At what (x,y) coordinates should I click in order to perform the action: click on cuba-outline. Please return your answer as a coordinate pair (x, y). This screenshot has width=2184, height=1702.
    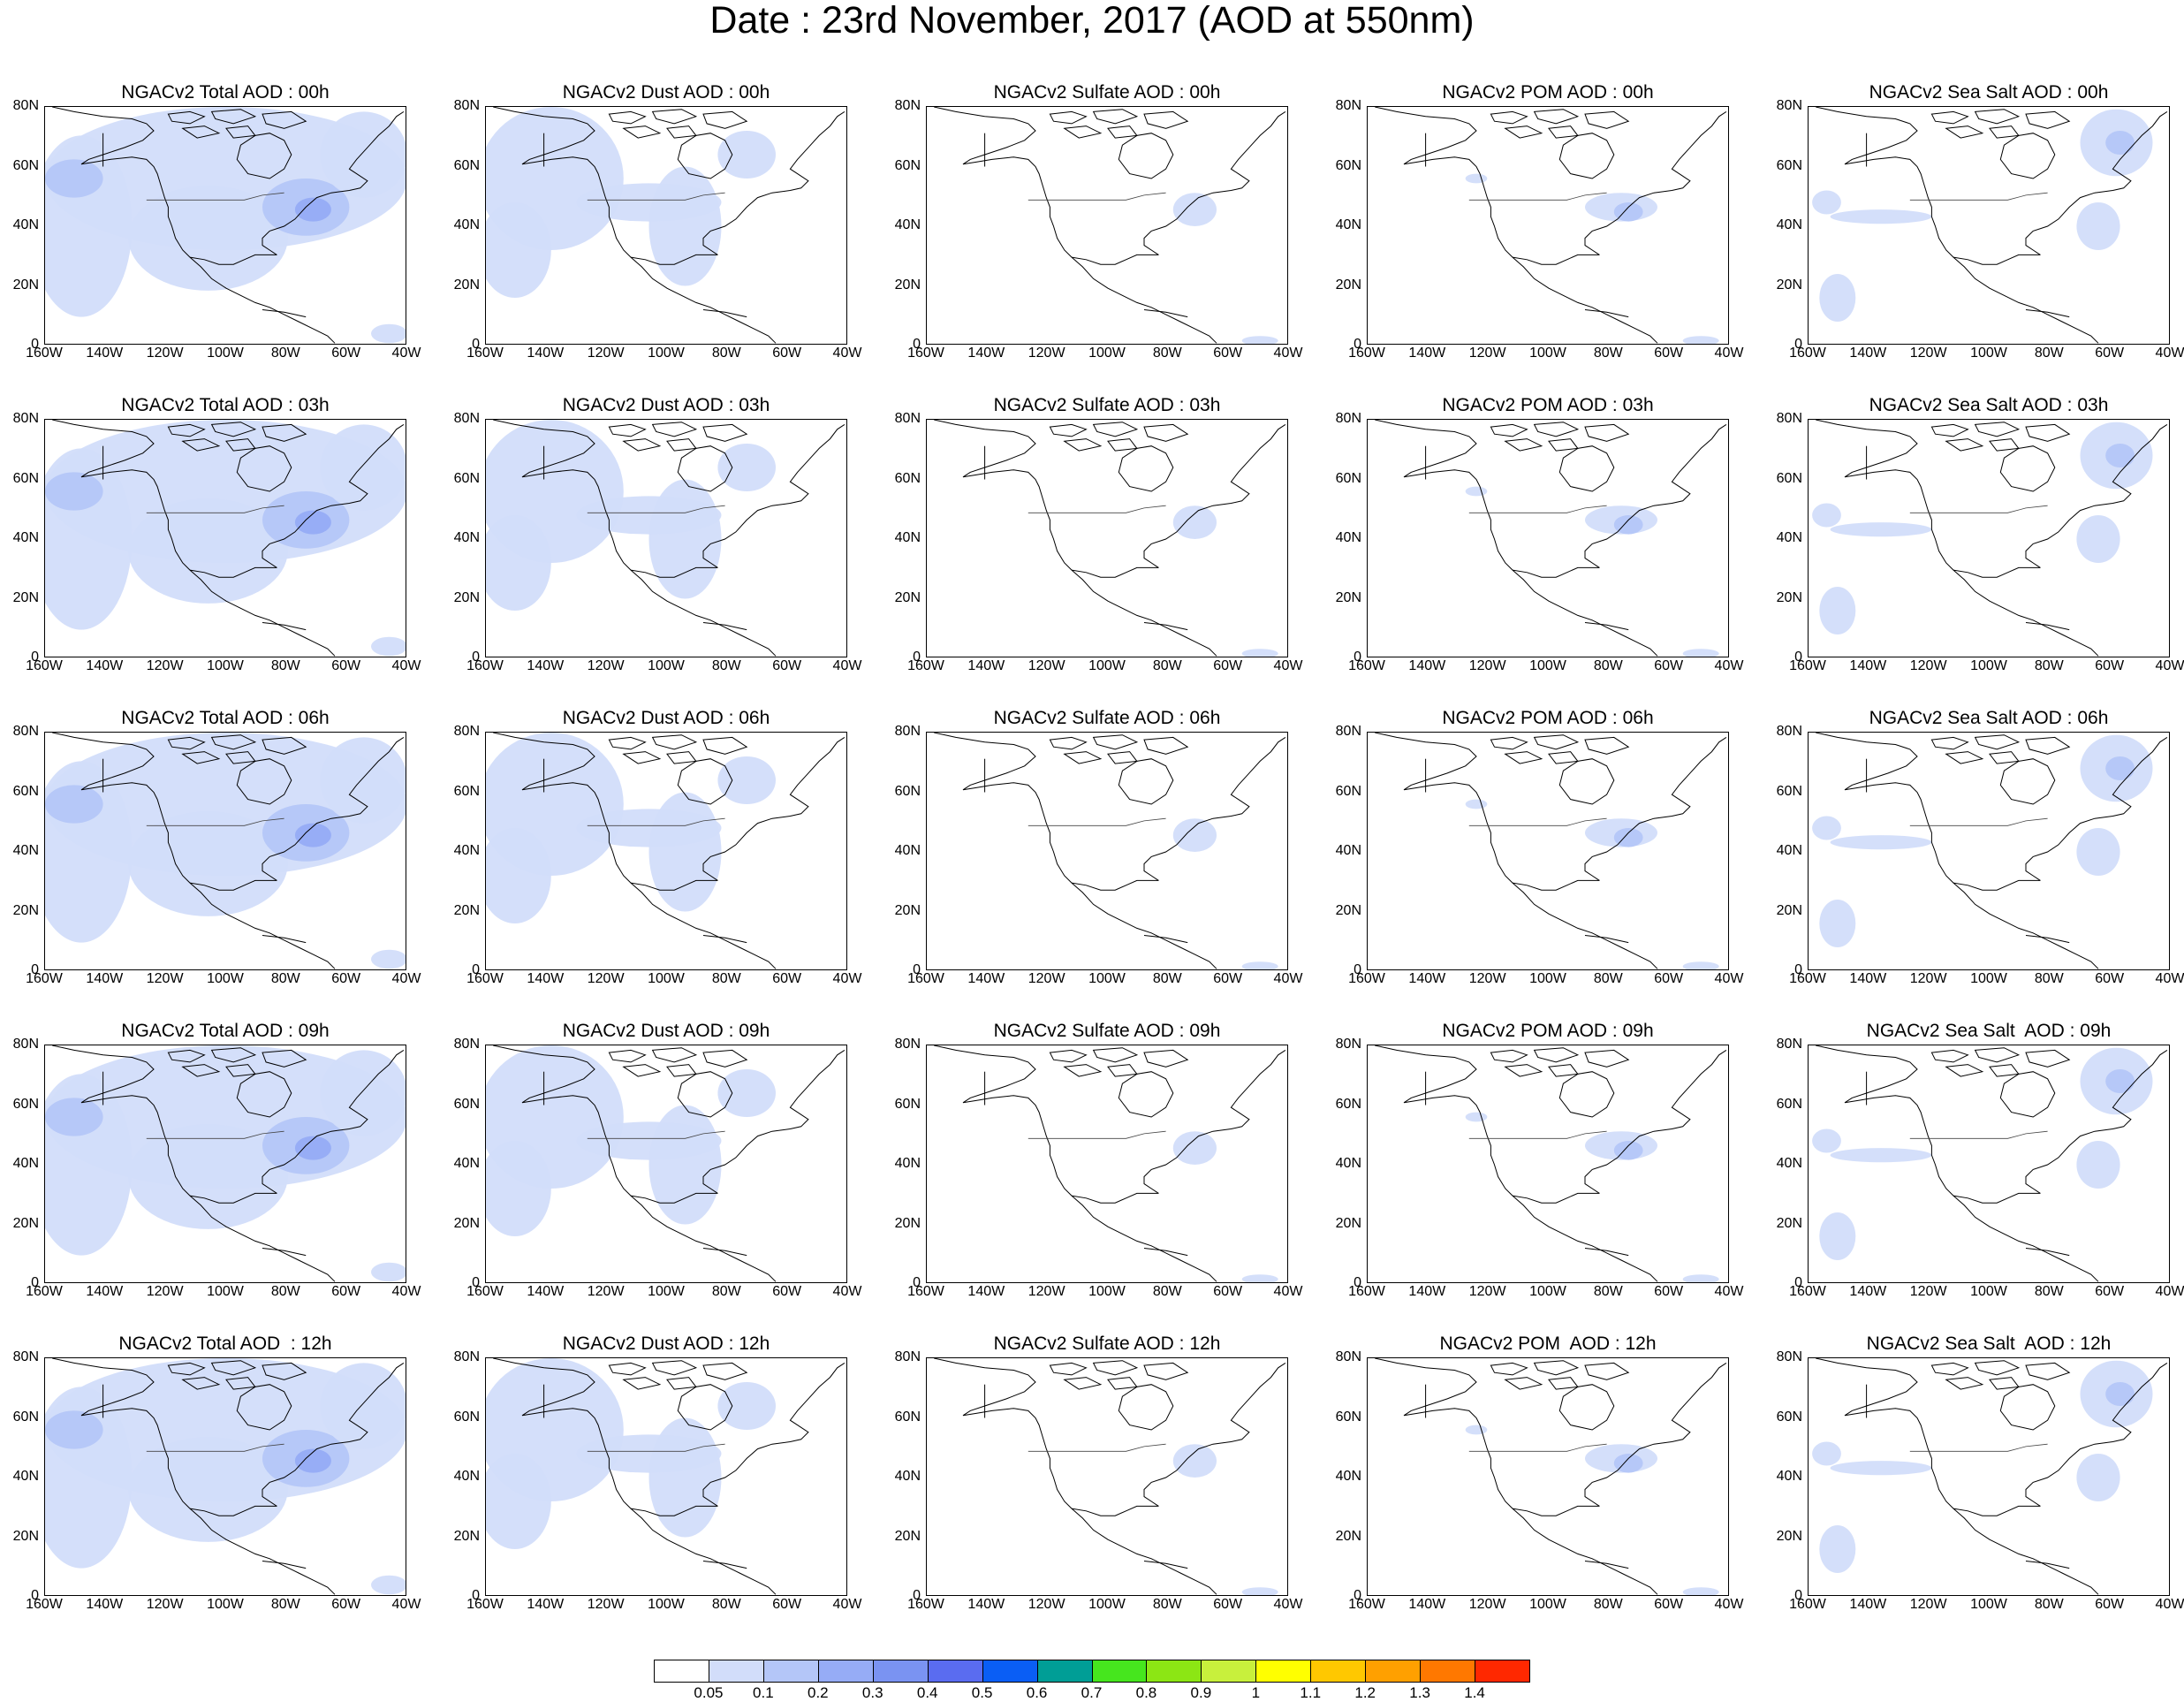
    Looking at the image, I should click on (1606, 1565).